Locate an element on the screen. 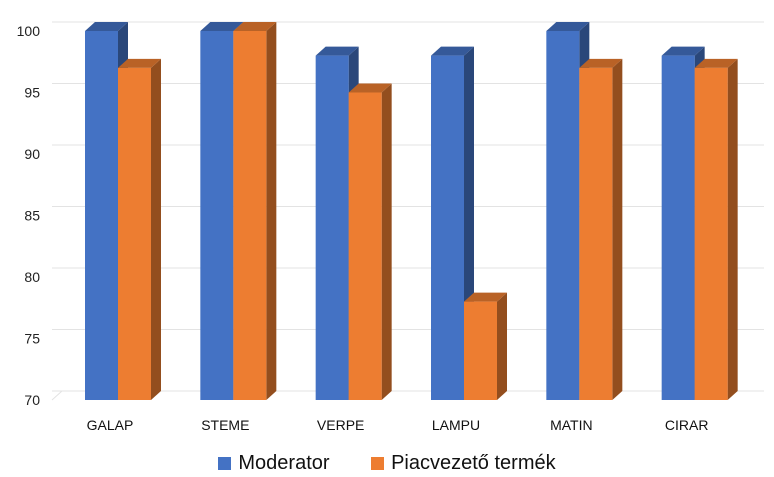 The width and height of the screenshot is (774, 477). x-category-label: MATIN is located at coordinates (571, 425).